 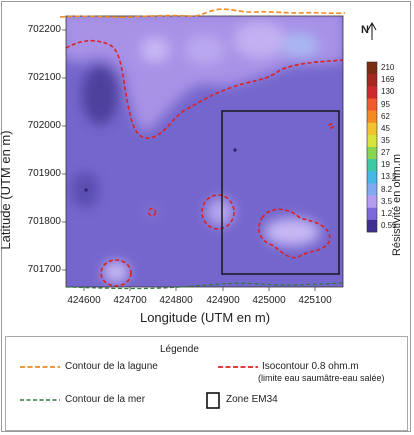 What do you see at coordinates (44, 221) in the screenshot?
I see `y-tick-label: 701800` at bounding box center [44, 221].